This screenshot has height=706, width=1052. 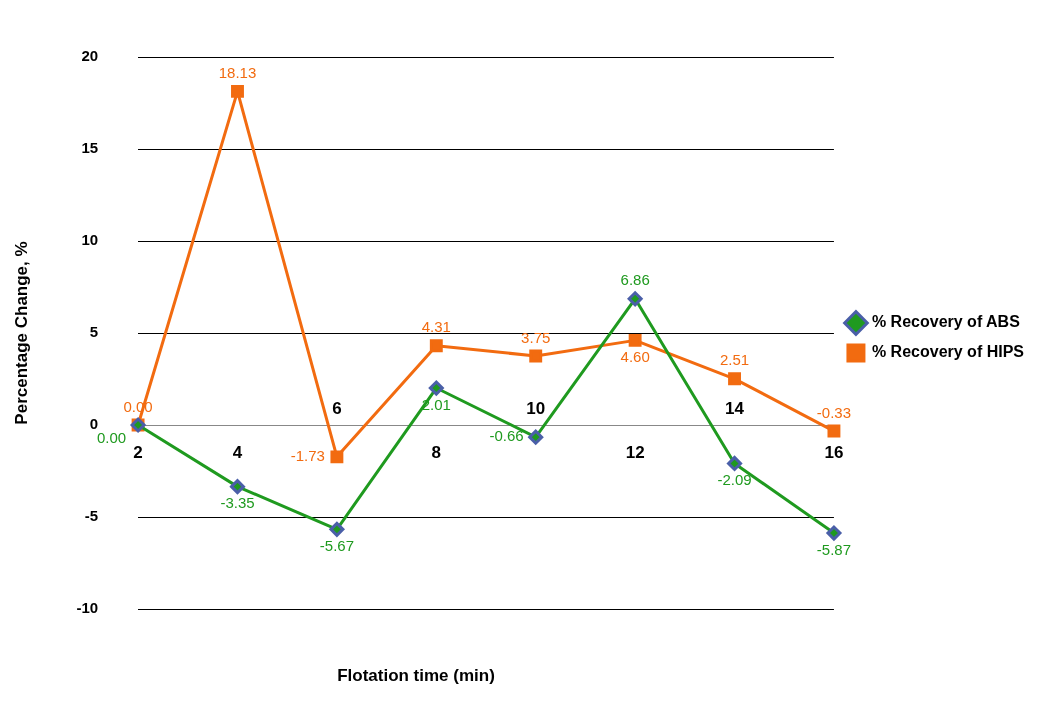 What do you see at coordinates (91, 516) in the screenshot?
I see `y-tick-label: -5` at bounding box center [91, 516].